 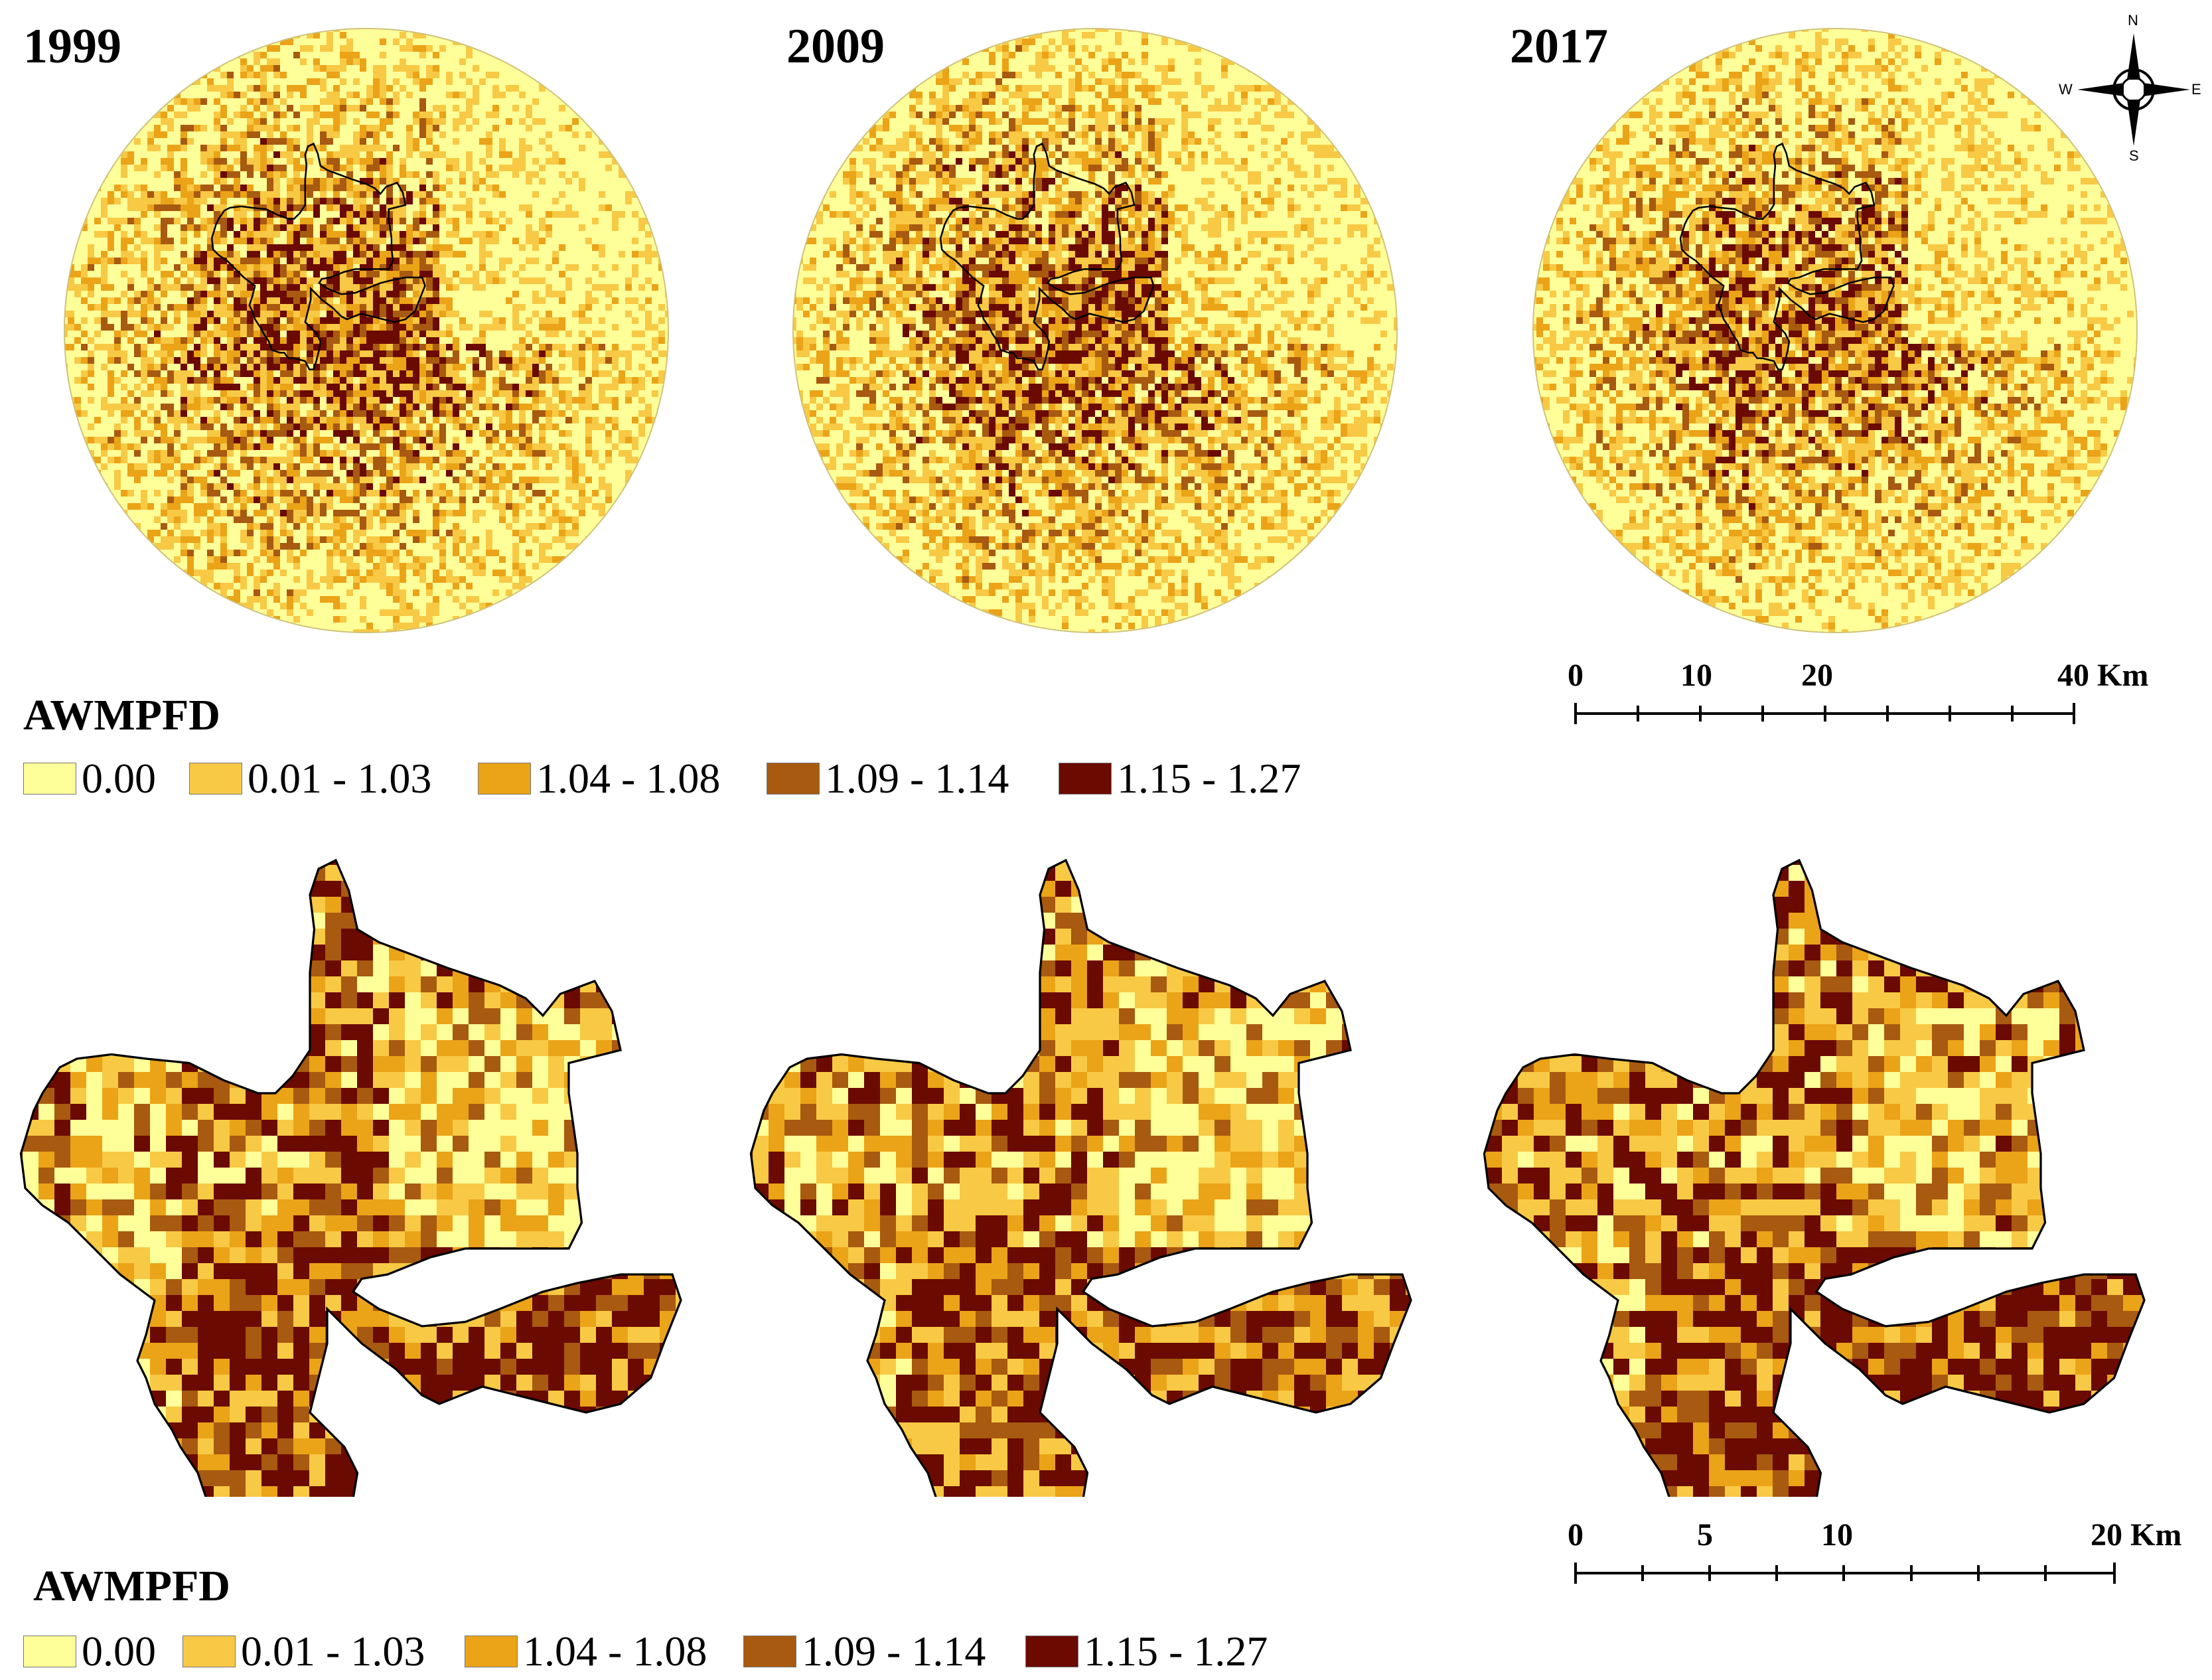 What do you see at coordinates (1705, 1535) in the screenshot?
I see `scale-bottom-label-5: 5` at bounding box center [1705, 1535].